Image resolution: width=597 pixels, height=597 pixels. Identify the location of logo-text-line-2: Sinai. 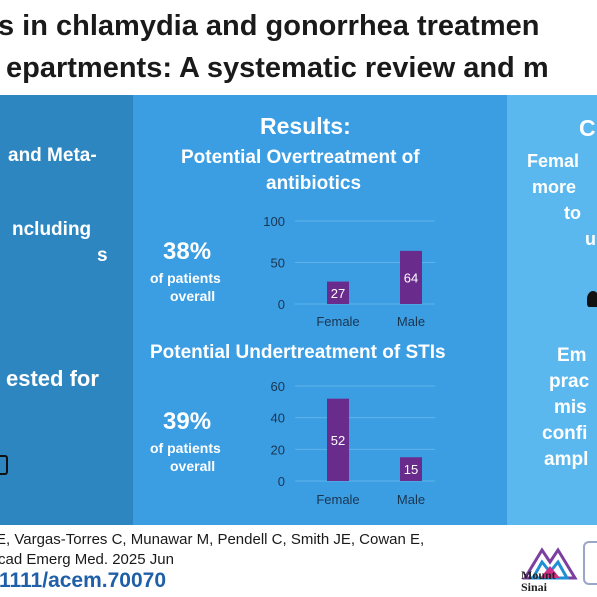
(534, 587).